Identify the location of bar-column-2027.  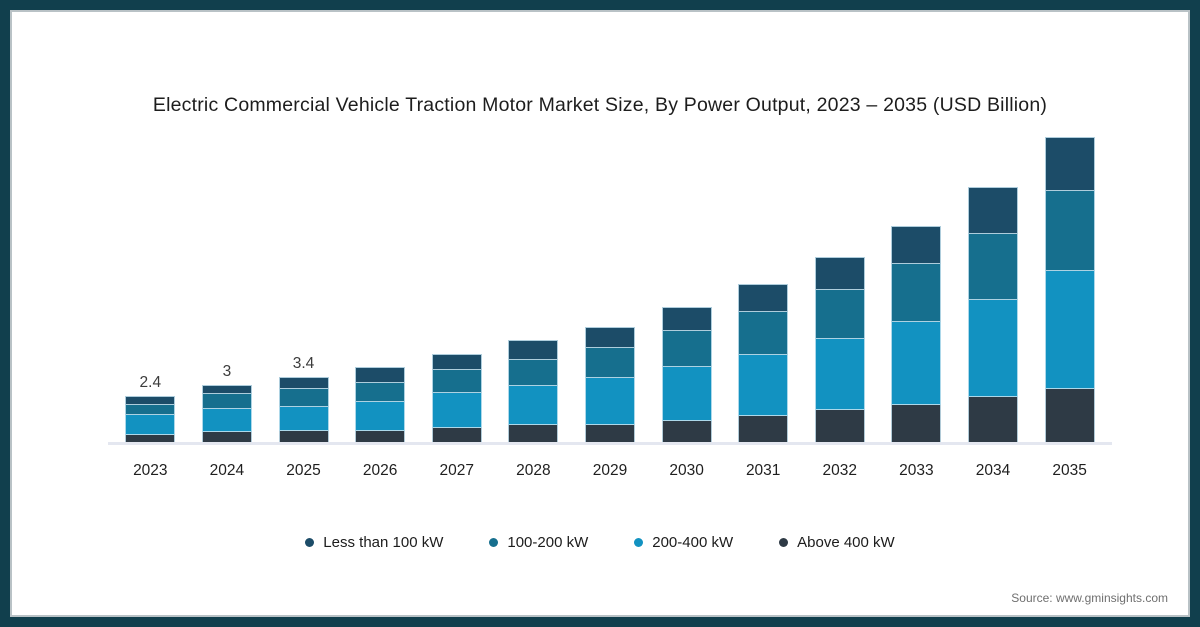
(456, 284).